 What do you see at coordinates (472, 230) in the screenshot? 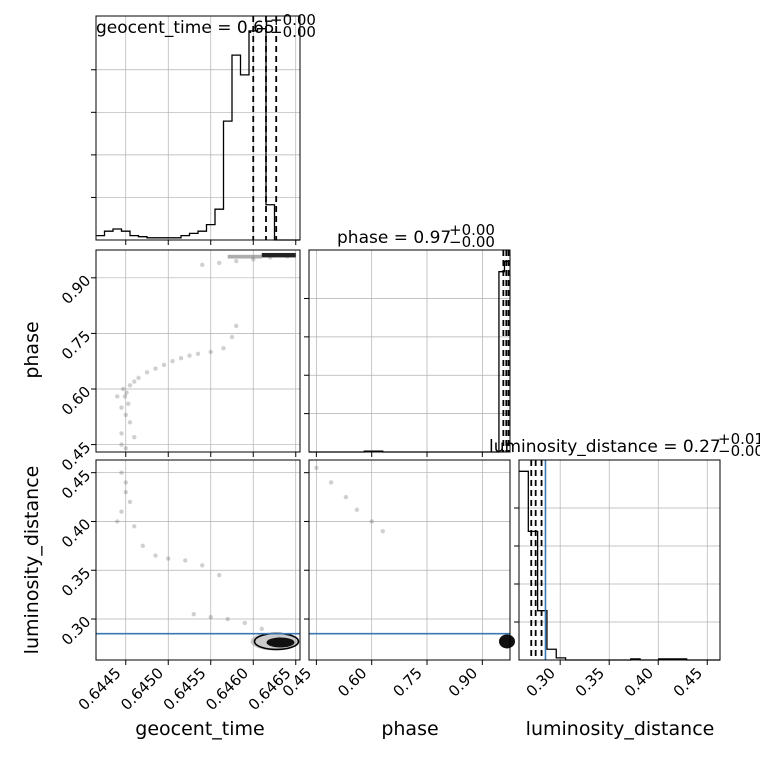
I see `title-phase-plus: +0.00` at bounding box center [472, 230].